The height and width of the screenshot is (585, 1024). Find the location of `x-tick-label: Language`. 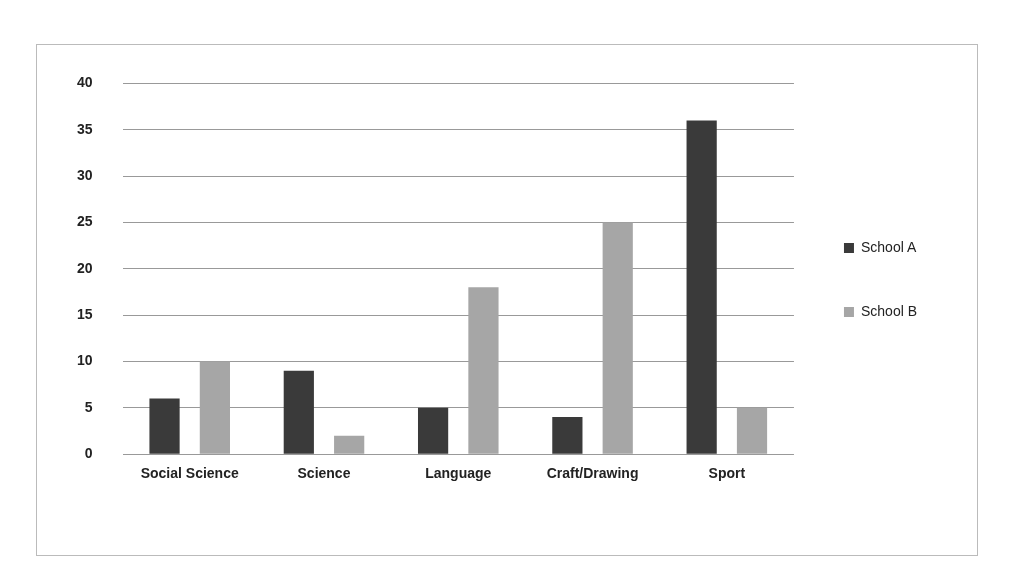

x-tick-label: Language is located at coordinates (458, 473).